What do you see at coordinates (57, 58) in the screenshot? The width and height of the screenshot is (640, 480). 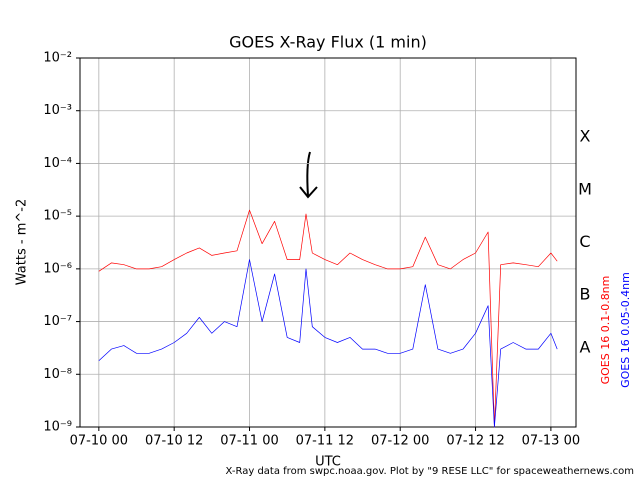 I see `y-tick-label: 10⁻²` at bounding box center [57, 58].